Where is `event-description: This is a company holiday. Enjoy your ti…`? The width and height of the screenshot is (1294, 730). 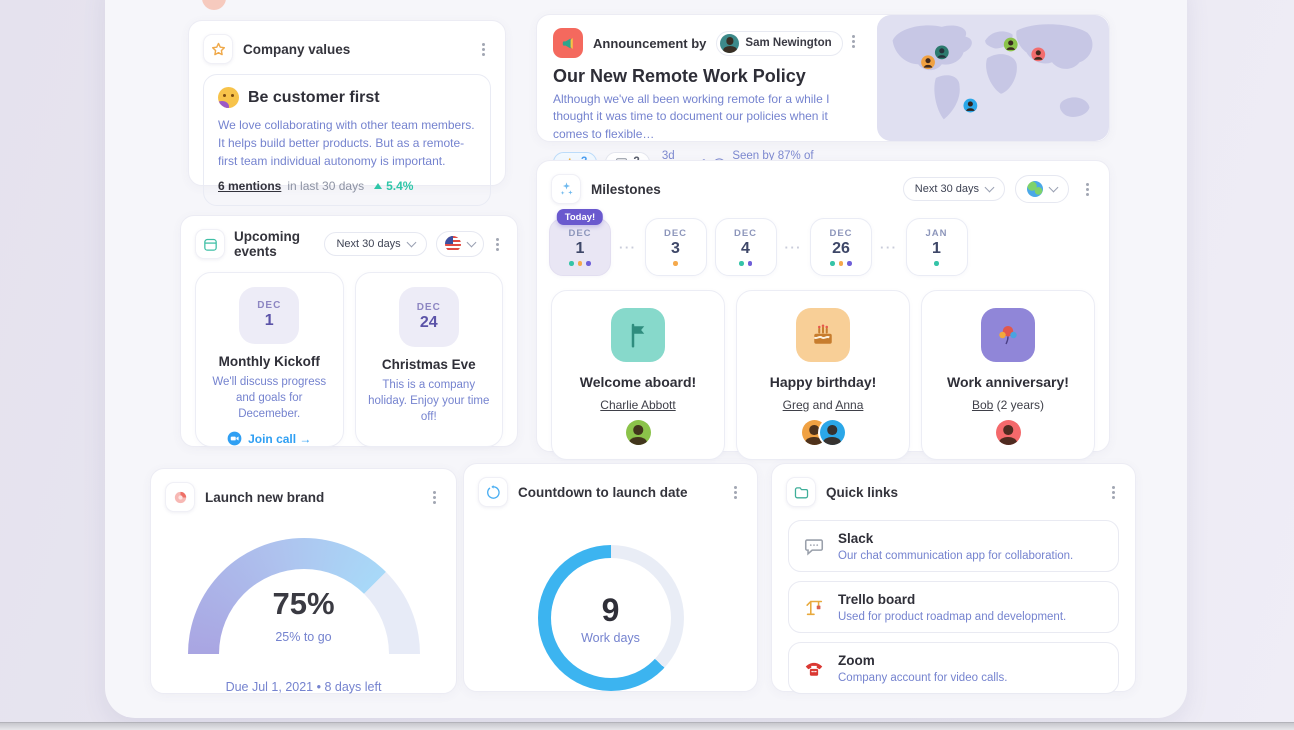 event-description: This is a company holiday. Enjoy your ti… is located at coordinates (429, 401).